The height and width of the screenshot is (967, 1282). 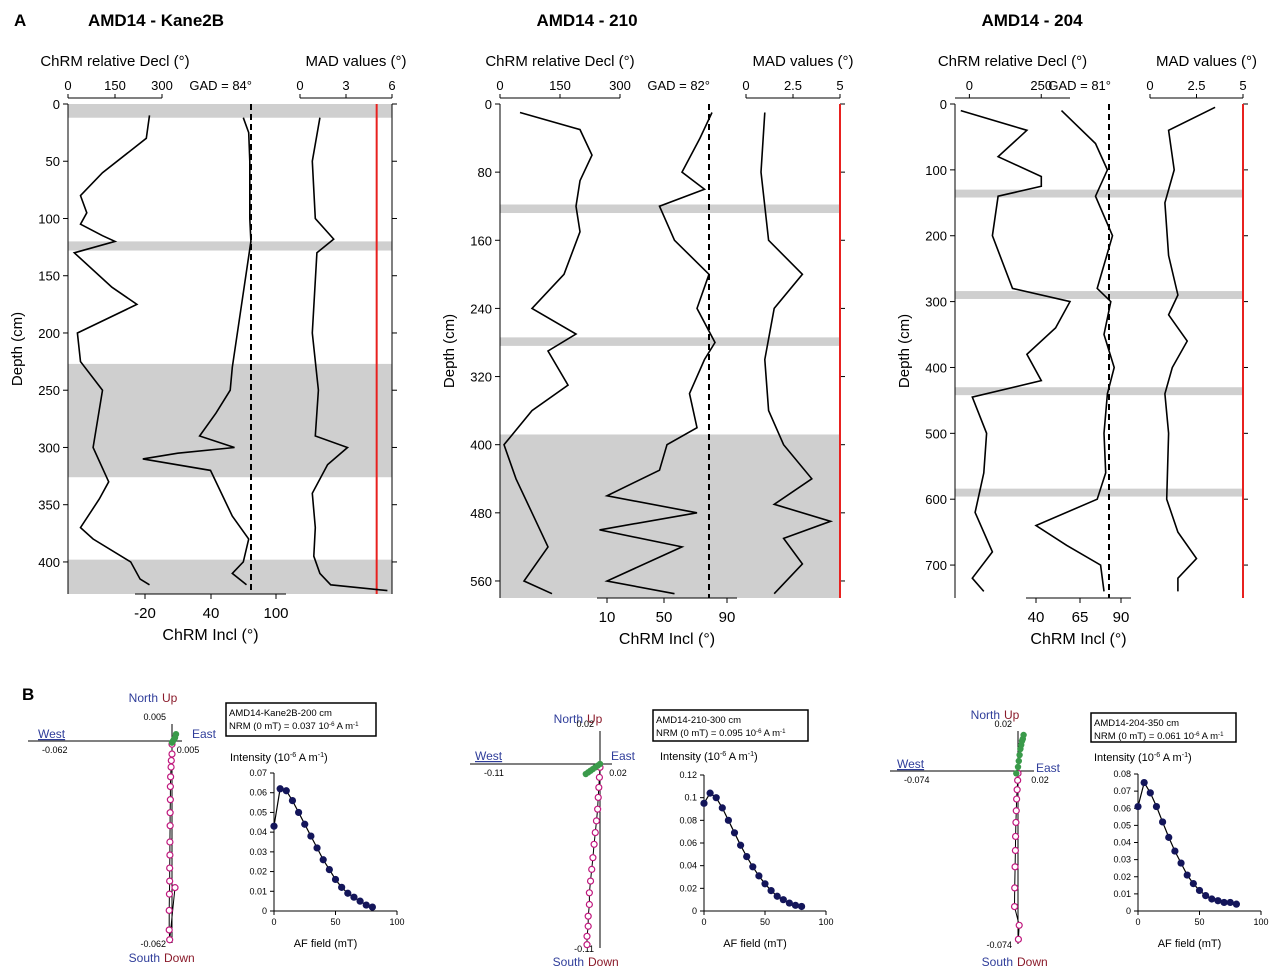 I want to click on profile-1-gad-label: GAD = 84°, so click(x=220, y=85).